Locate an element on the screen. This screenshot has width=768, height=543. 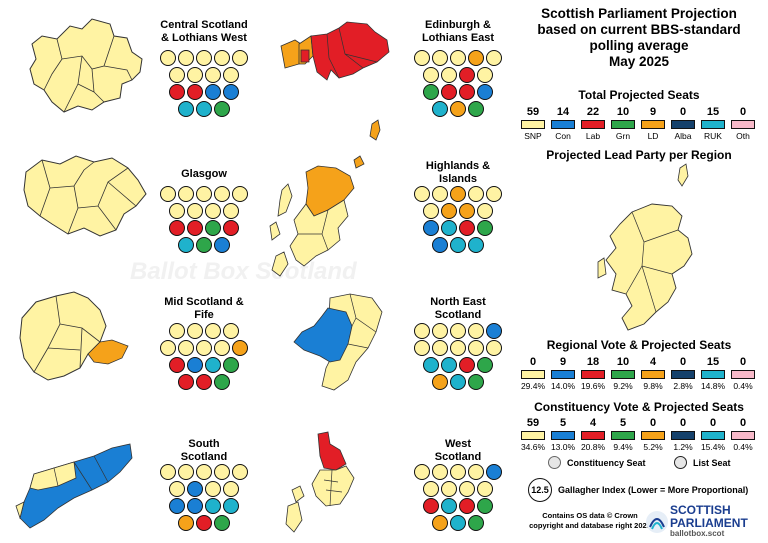
vote-share: 0.4% is located at coordinates (743, 386).